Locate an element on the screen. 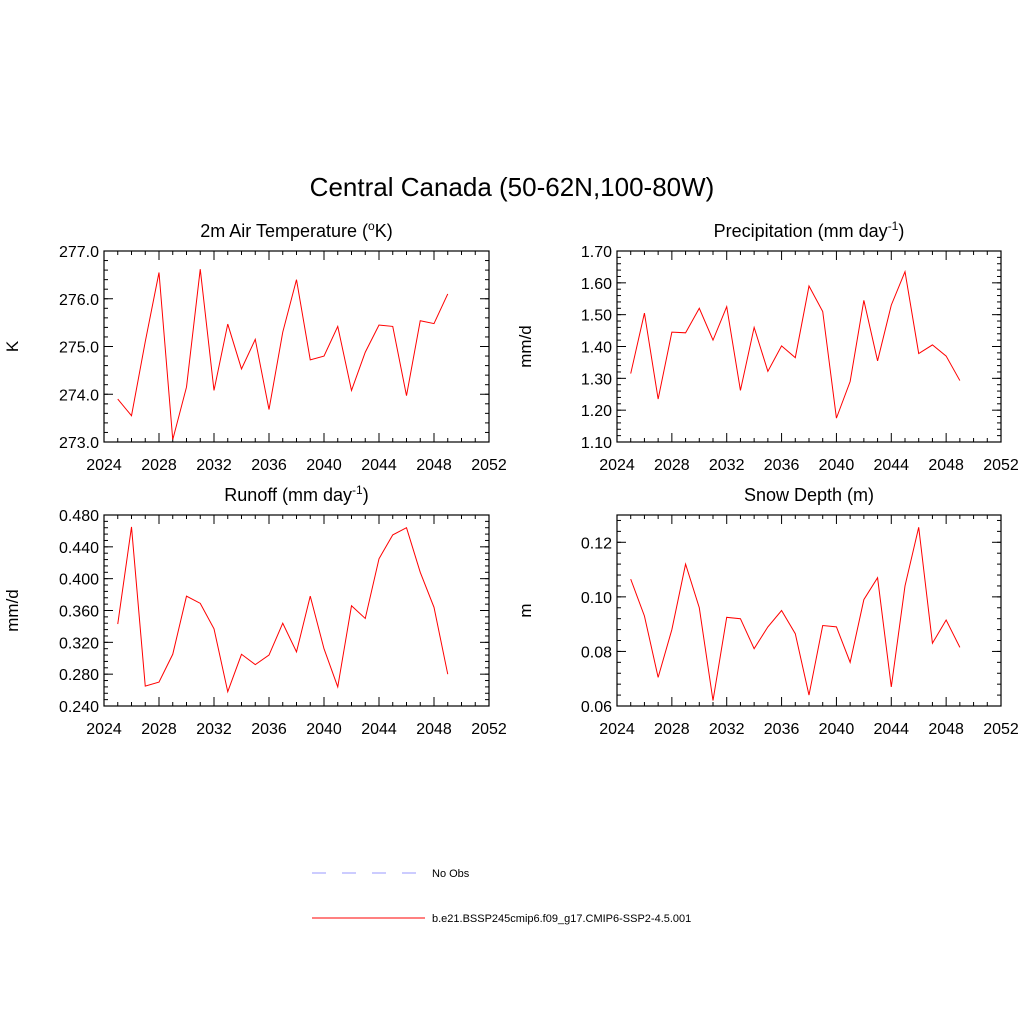 This screenshot has width=1024, height=1024. y-tick-label: 1.20 is located at coordinates (596, 411).